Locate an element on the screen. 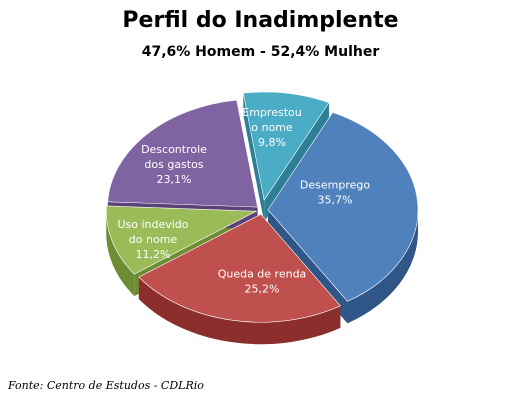  pie-category-label-3: Uso indevido is located at coordinates (152, 224).